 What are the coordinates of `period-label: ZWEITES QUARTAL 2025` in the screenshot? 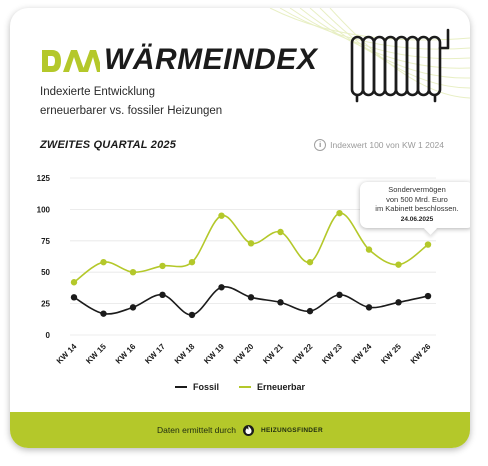 It's located at (108, 145).